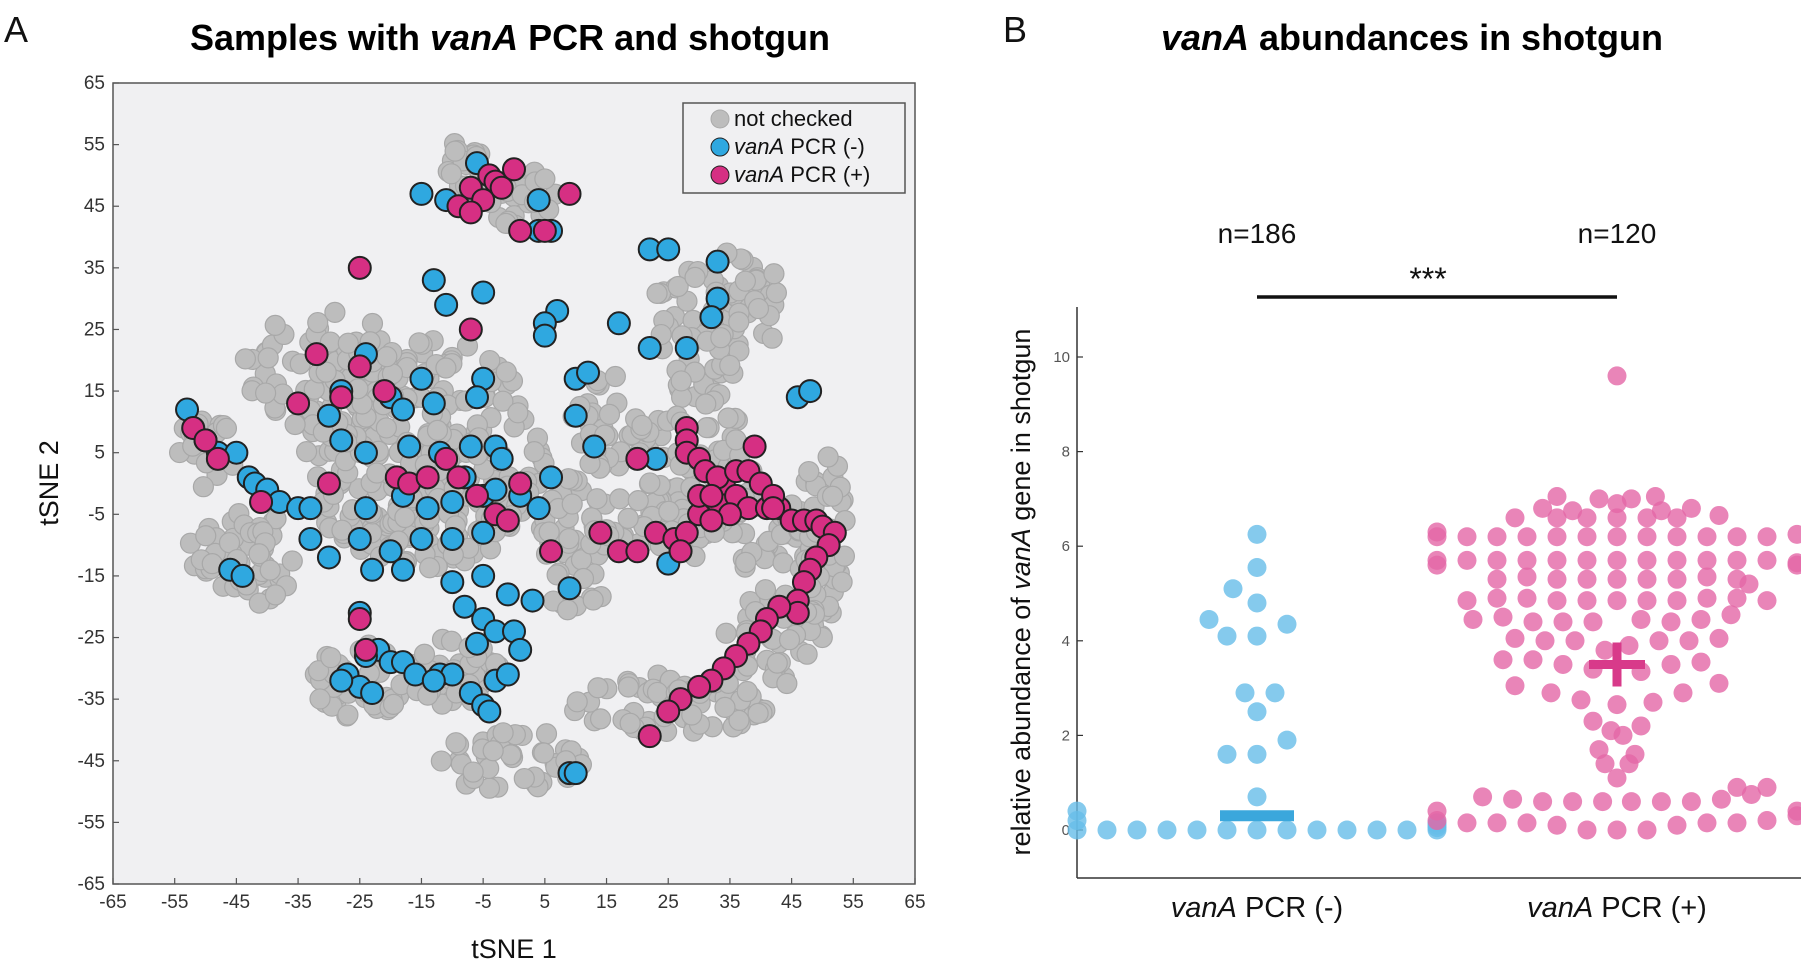 Image resolution: width=1801 pixels, height=975 pixels. What do you see at coordinates (791, 902) in the screenshot?
I see `x-tick-label: 45` at bounding box center [791, 902].